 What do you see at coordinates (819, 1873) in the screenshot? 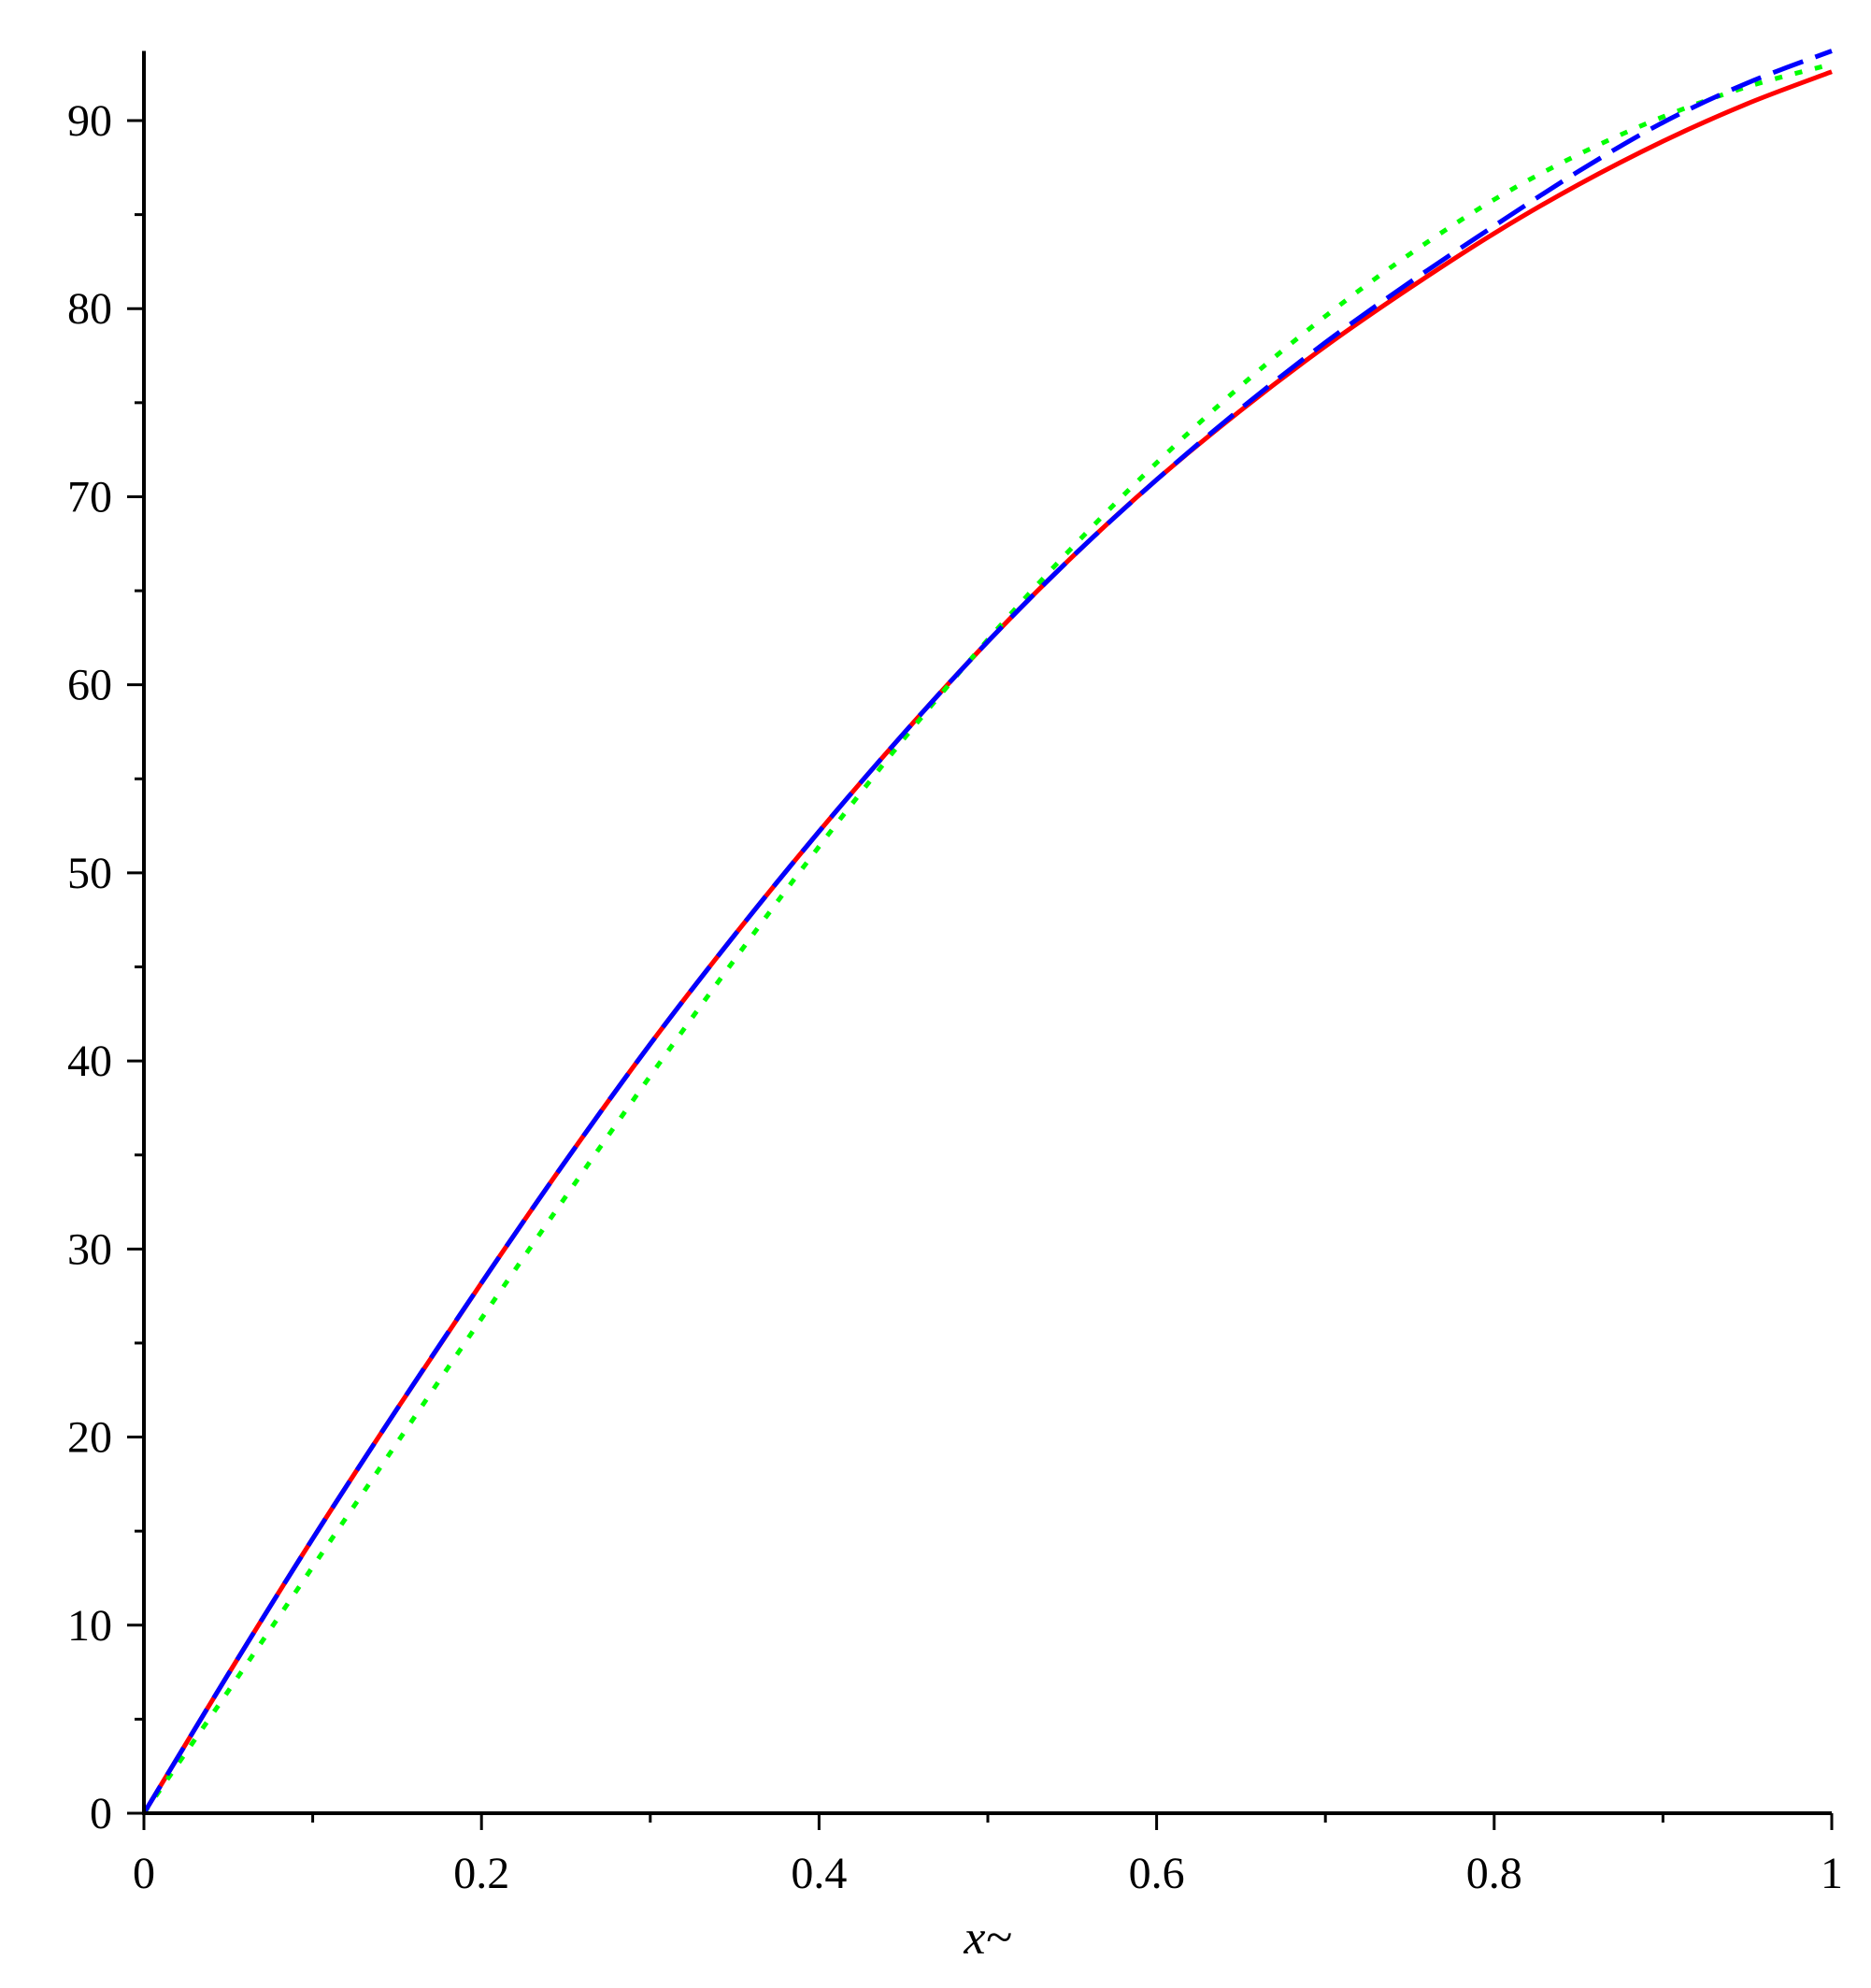
I see `x-tick-label: 0.4` at bounding box center [819, 1873].